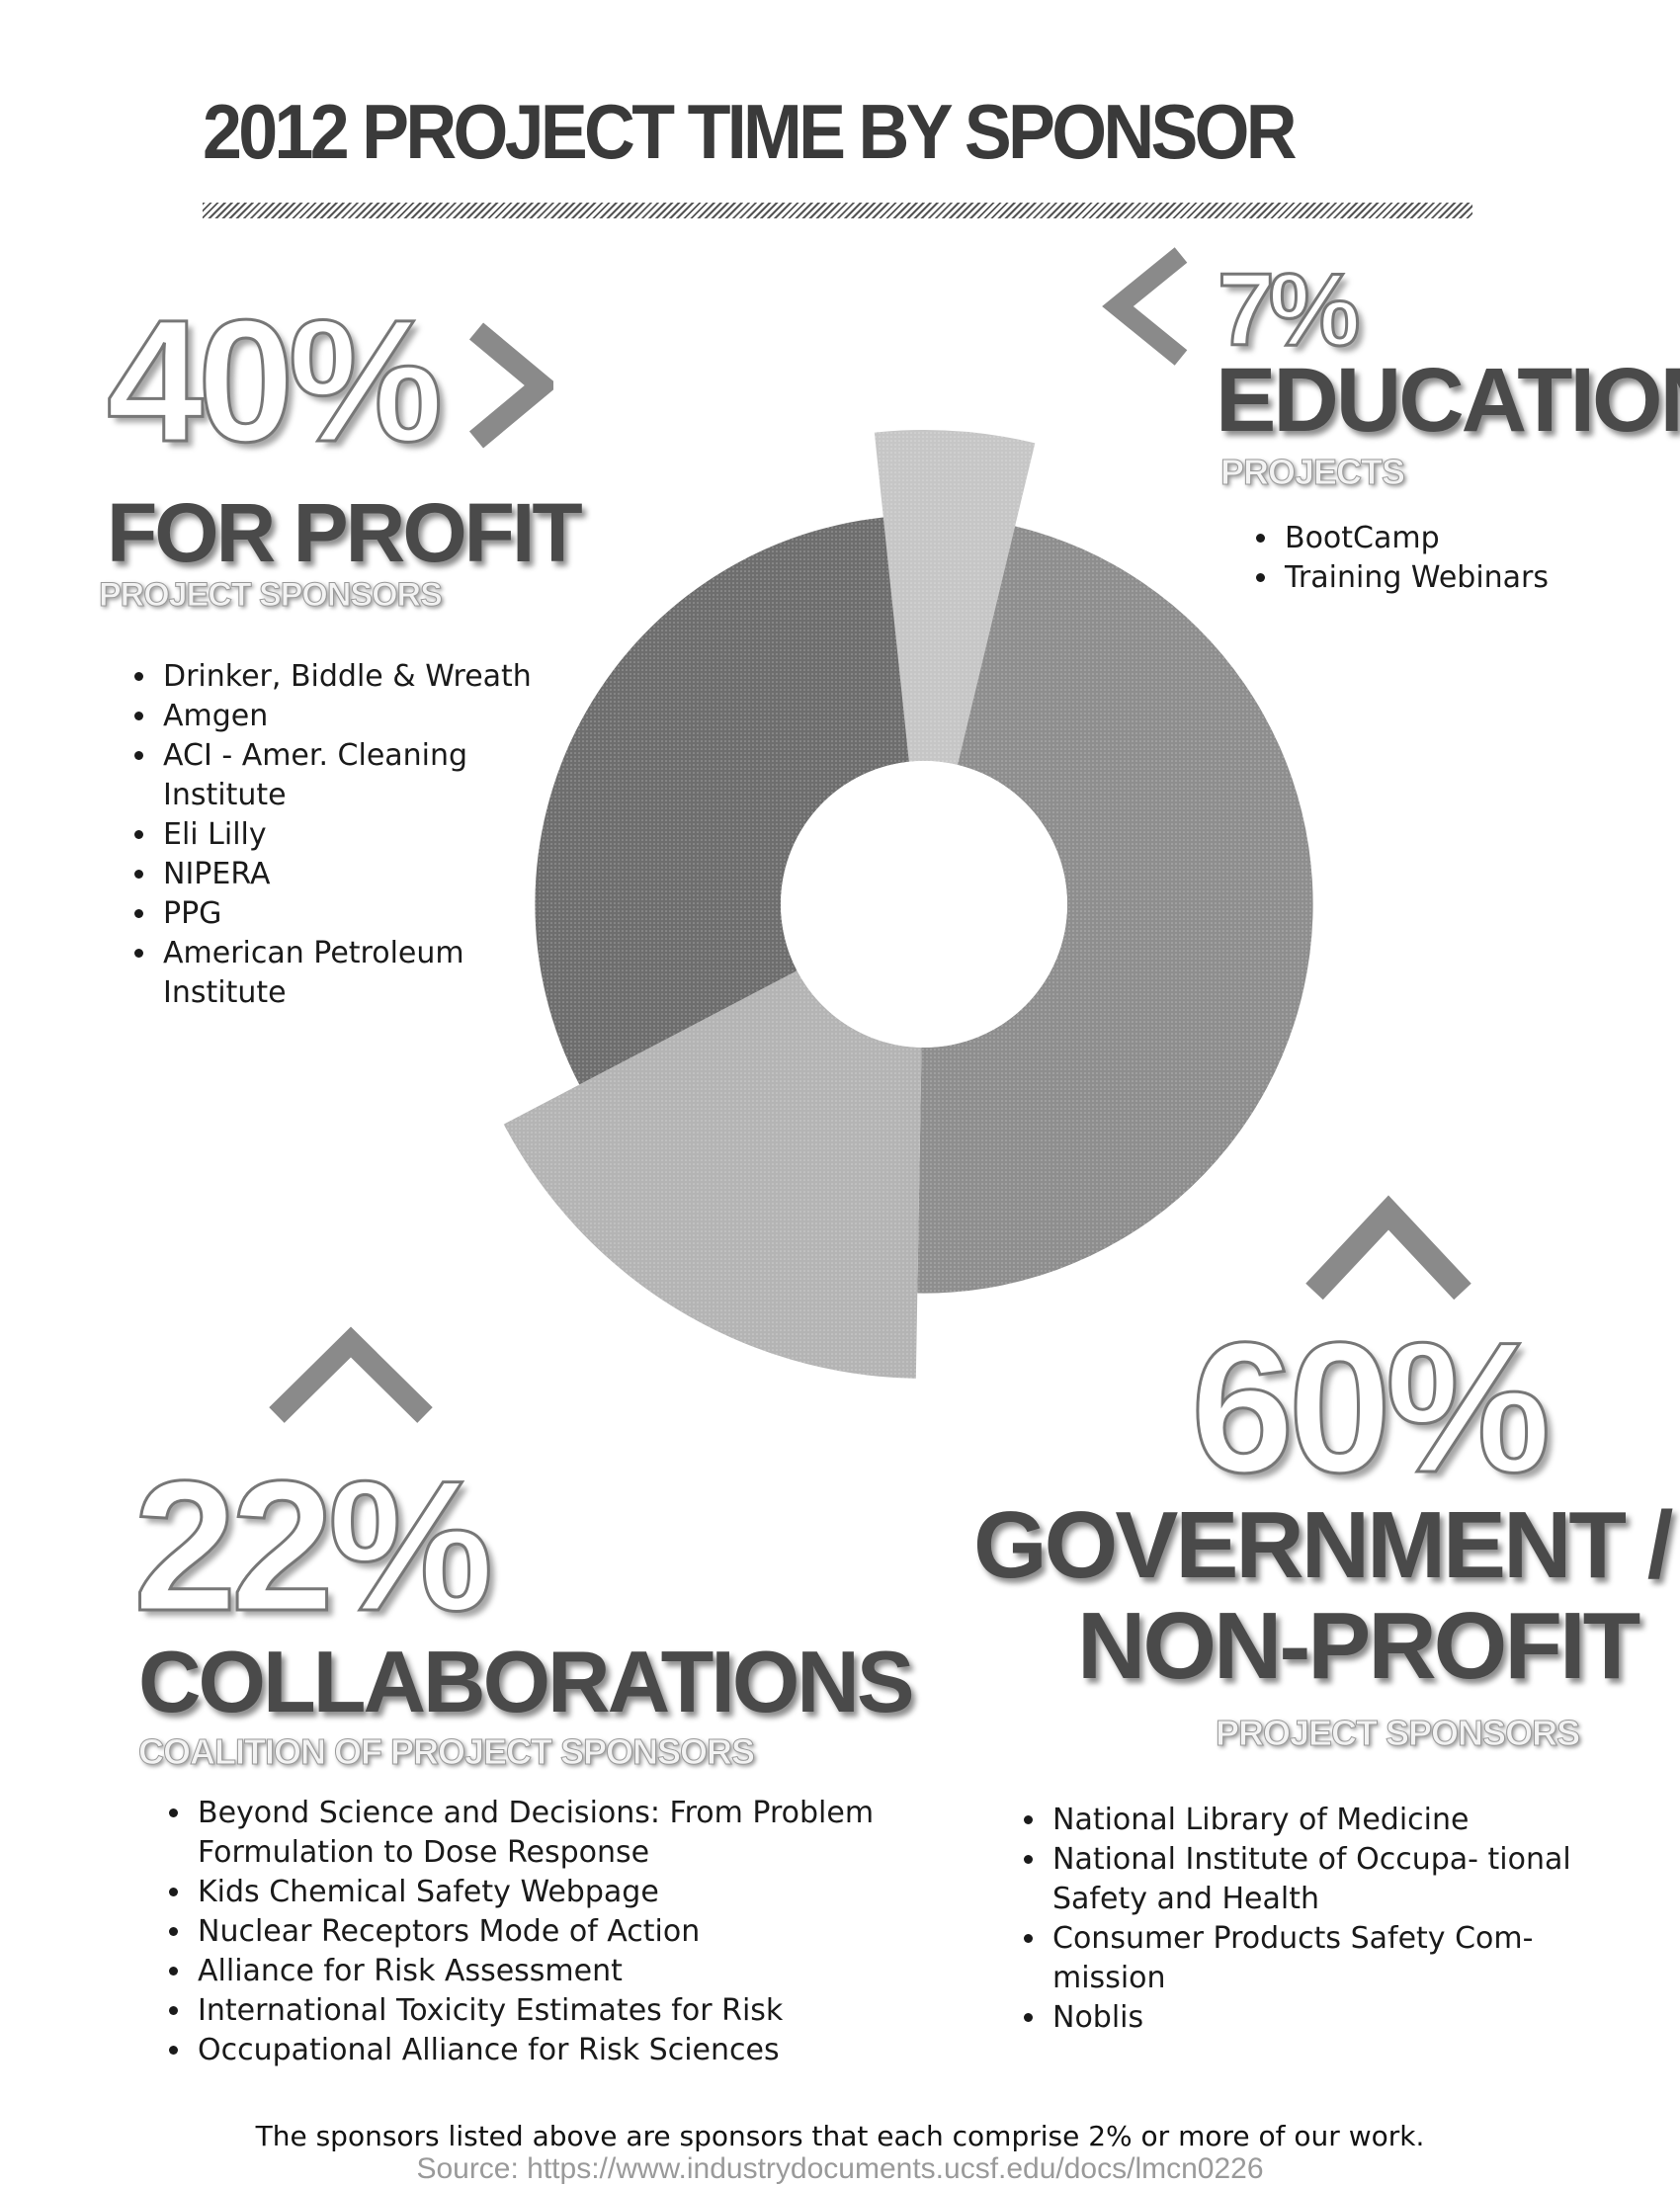 Image resolution: width=1680 pixels, height=2186 pixels. What do you see at coordinates (1358, 1646) in the screenshot?
I see `government-label-line2: NON-PROFIT` at bounding box center [1358, 1646].